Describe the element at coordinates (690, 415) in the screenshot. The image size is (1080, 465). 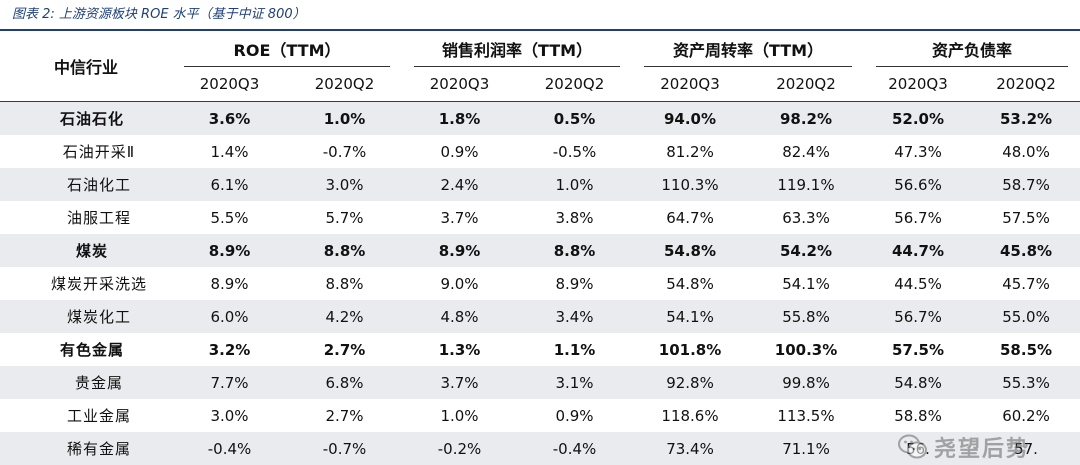
I see `value-cell: 118.6%` at that location.